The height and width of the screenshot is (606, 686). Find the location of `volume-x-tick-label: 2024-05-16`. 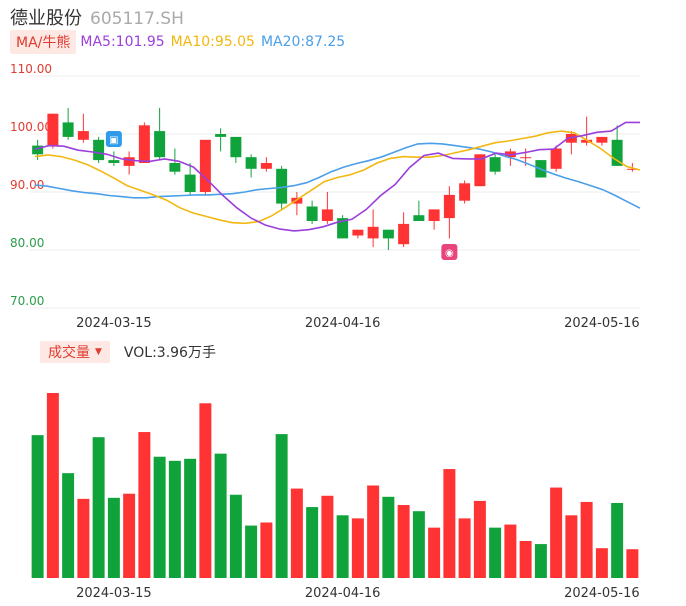

volume-x-tick-label: 2024-05-16 is located at coordinates (602, 593).